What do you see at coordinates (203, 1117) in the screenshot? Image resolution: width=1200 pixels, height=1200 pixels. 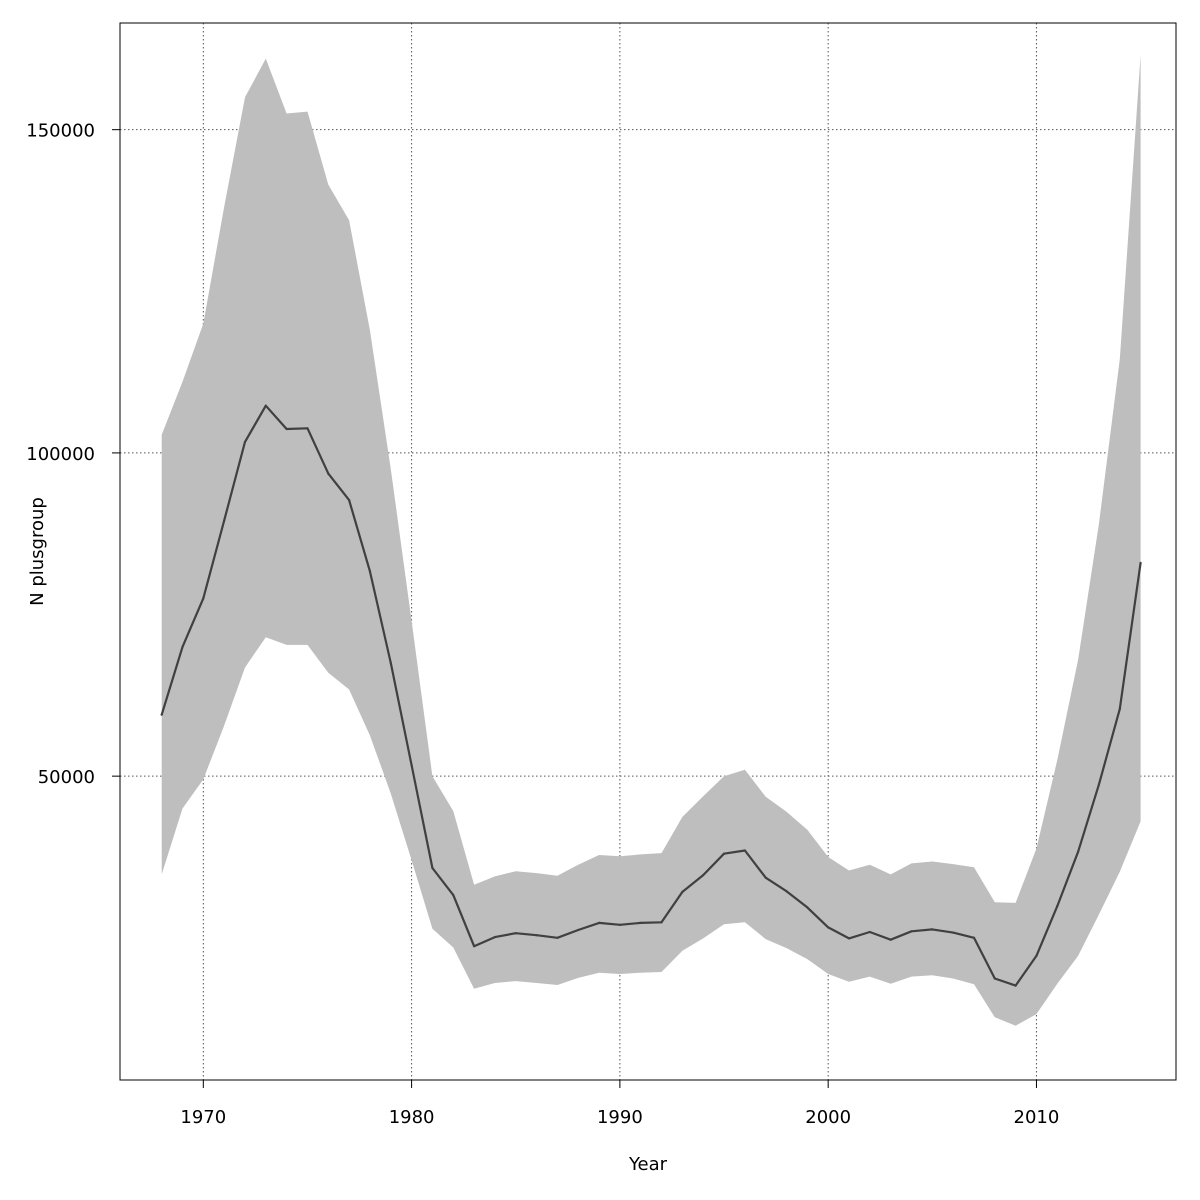 I see `x-tick-label: 1970` at bounding box center [203, 1117].